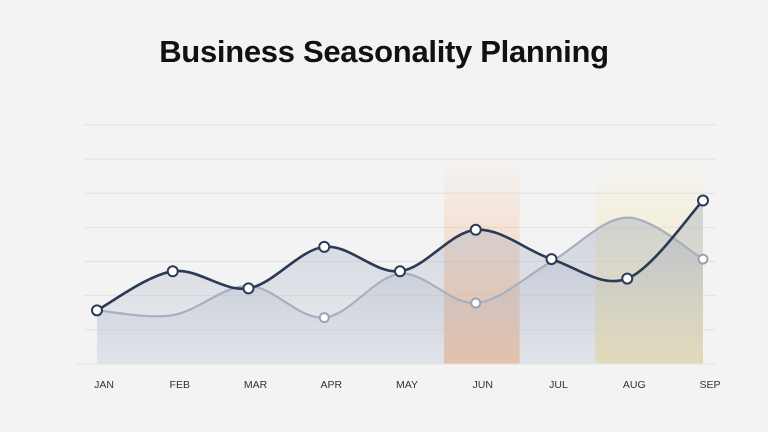  Describe the element at coordinates (551, 259) in the screenshot. I see `series-1-point-jul` at that location.